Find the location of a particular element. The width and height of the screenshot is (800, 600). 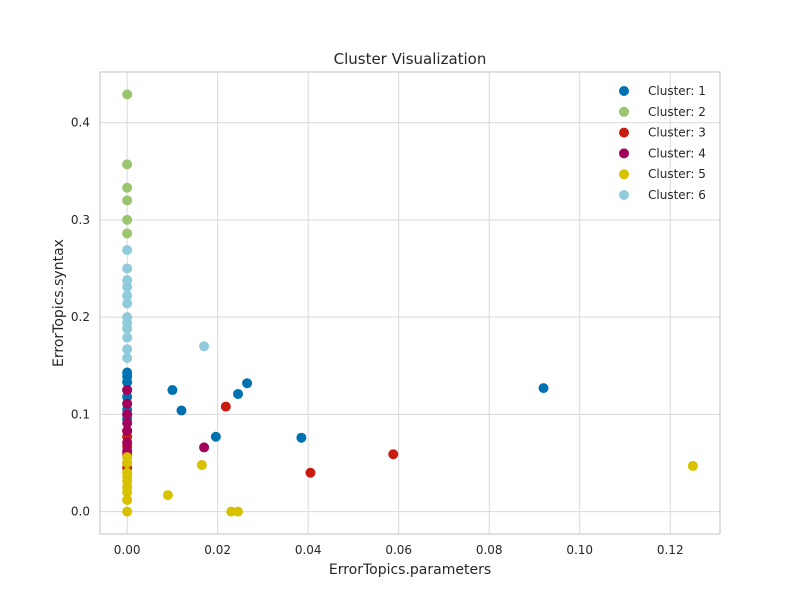

y-tick-label: 0.3 is located at coordinates (80, 220).